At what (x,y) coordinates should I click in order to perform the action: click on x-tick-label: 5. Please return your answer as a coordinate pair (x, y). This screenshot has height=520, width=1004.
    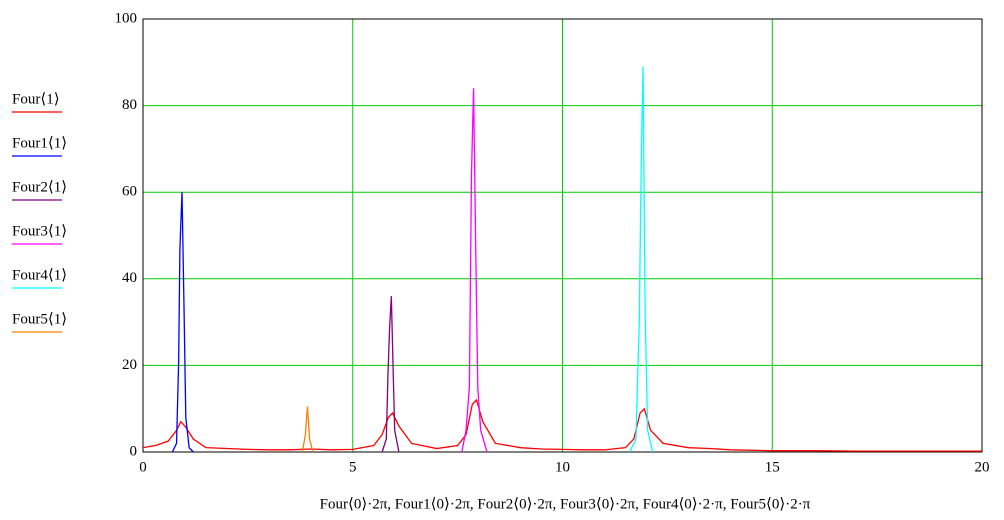
    Looking at the image, I should click on (353, 467).